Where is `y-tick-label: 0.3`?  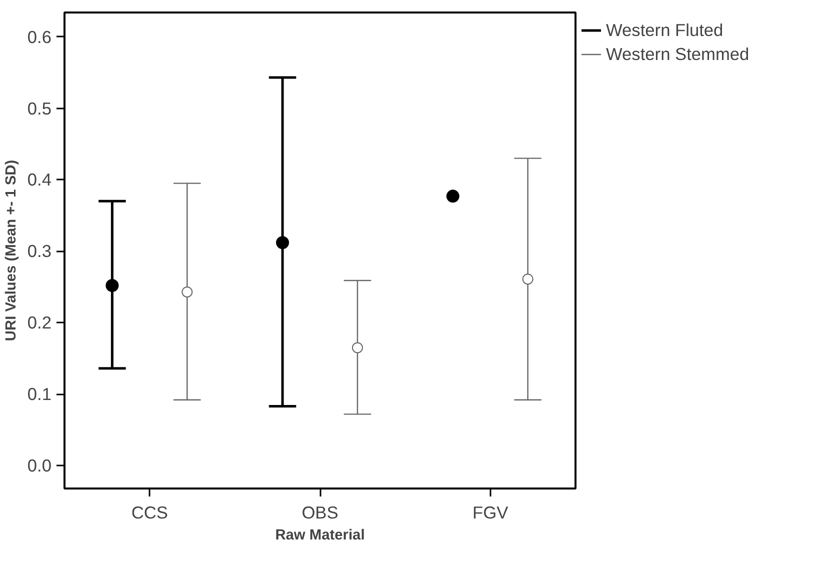
y-tick-label: 0.3 is located at coordinates (39, 251).